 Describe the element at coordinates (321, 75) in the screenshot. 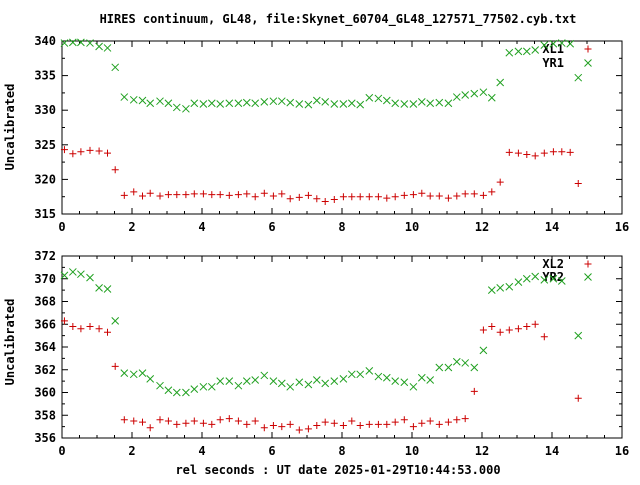

I see `series-yr1` at that location.